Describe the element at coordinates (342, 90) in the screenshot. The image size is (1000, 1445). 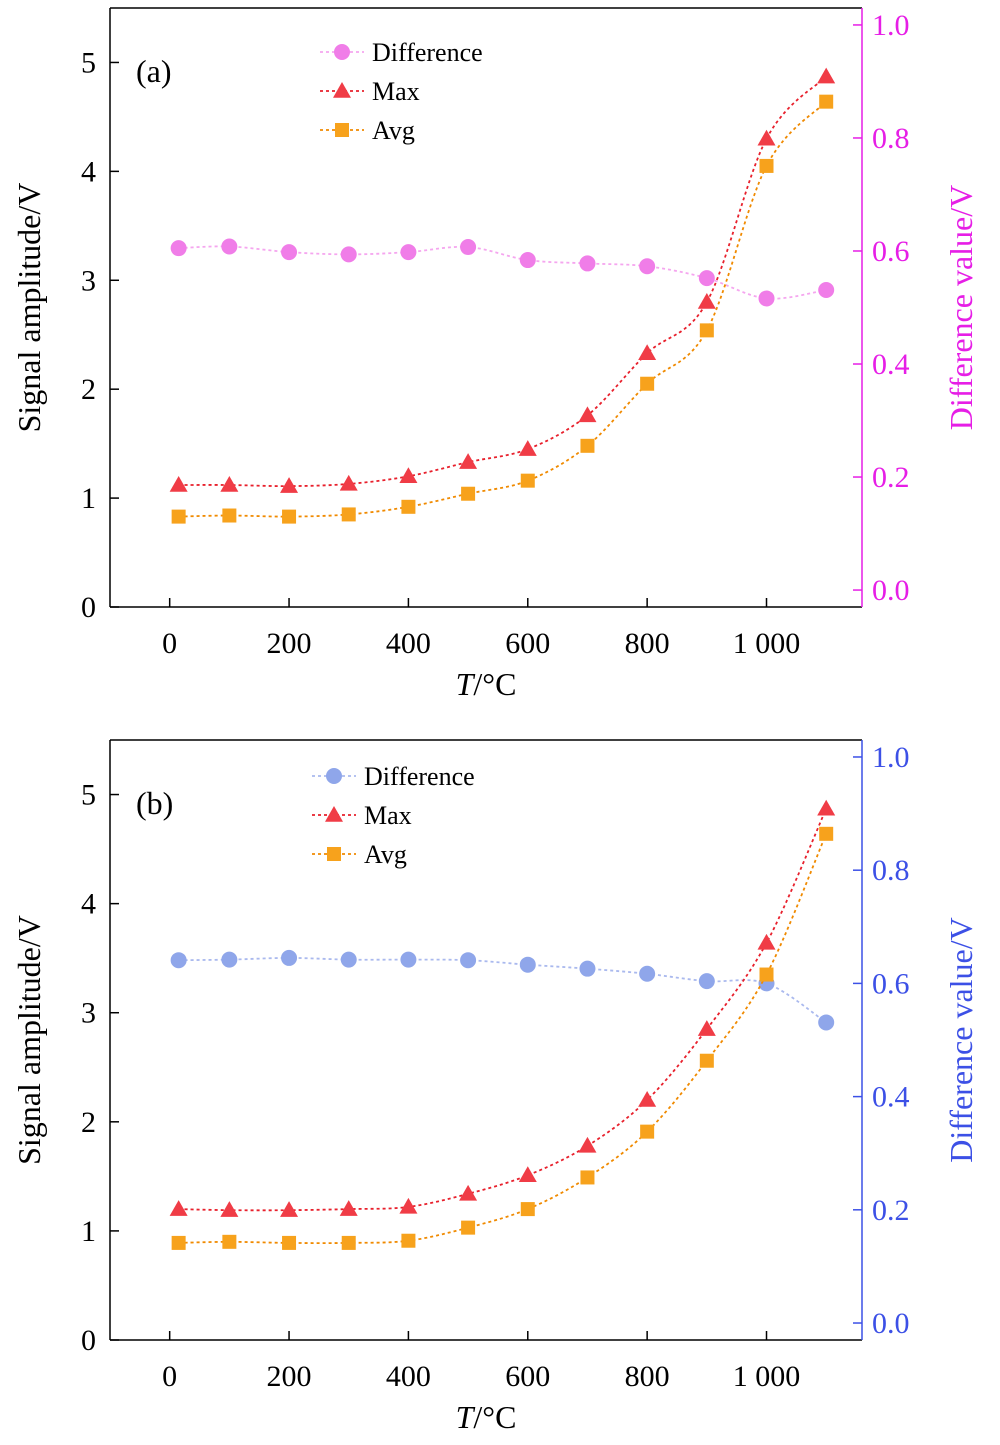
I see `legend-marker-max` at that location.